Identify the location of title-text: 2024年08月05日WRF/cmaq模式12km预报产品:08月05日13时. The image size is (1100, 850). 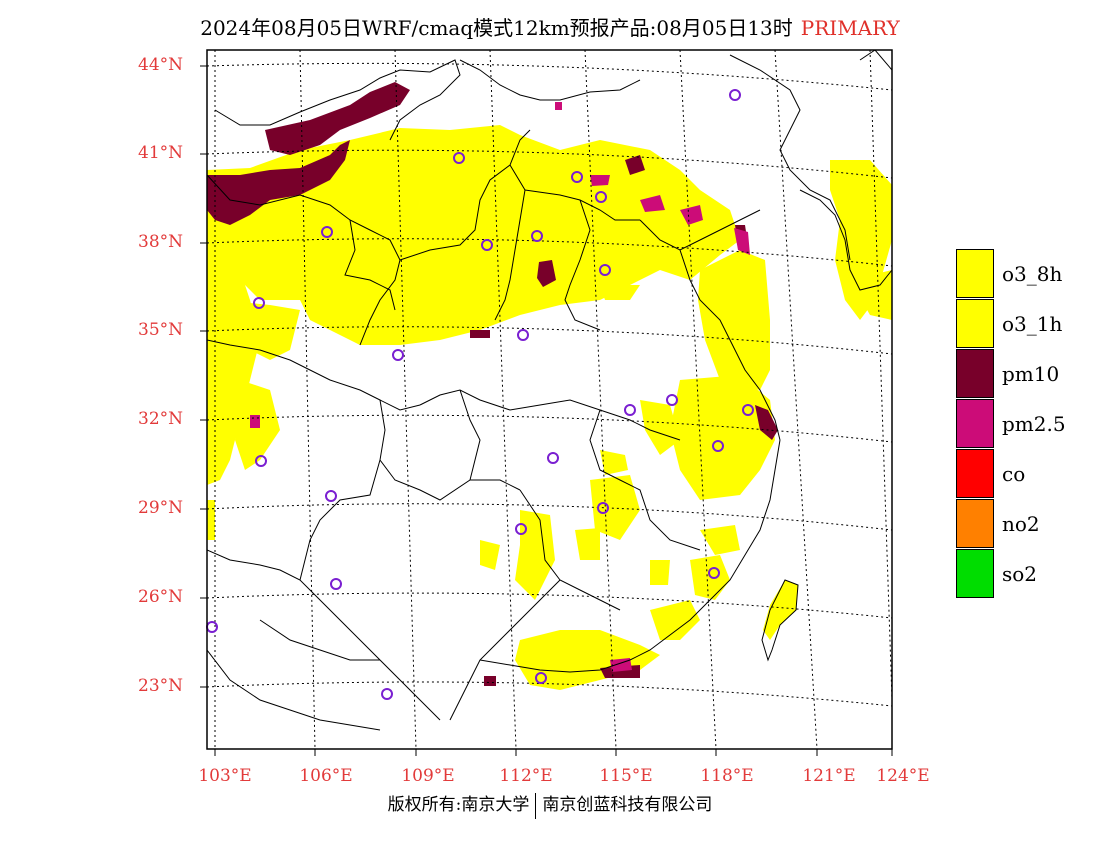
(496, 28).